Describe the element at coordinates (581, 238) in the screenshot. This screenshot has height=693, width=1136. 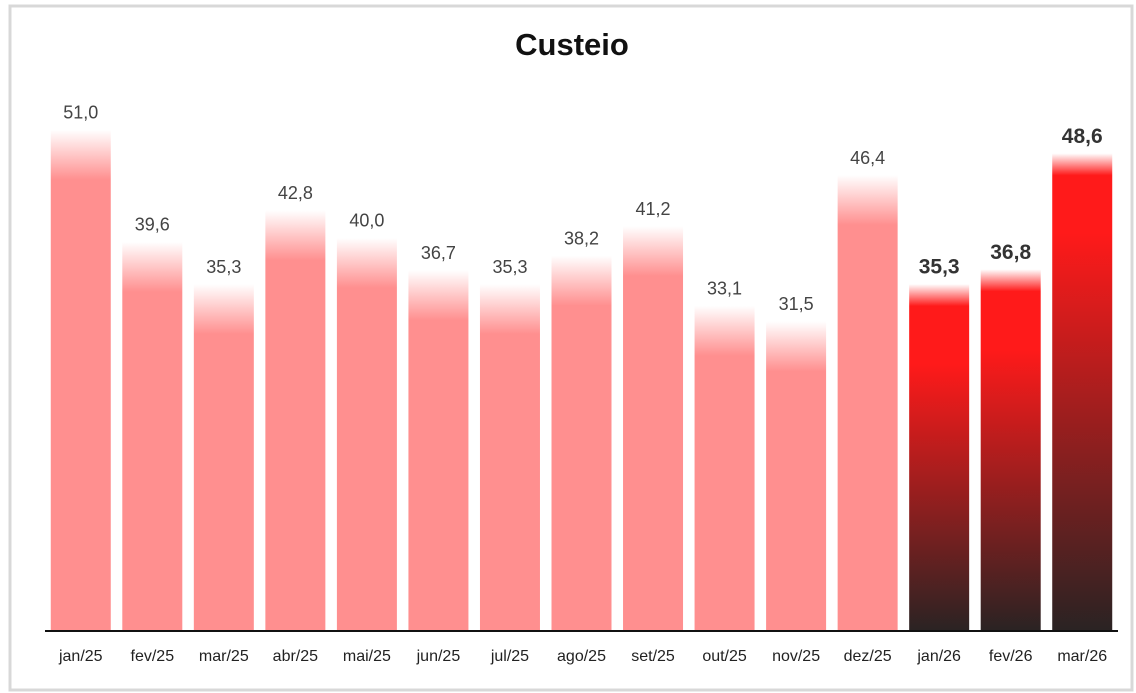
I see `value-label: 38,2` at that location.